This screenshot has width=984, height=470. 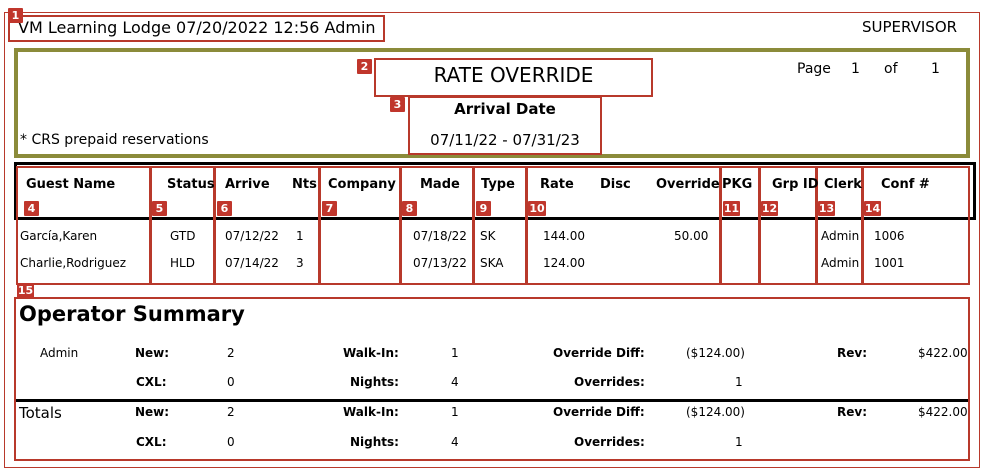 I want to click on page-label: Page, so click(x=814, y=69).